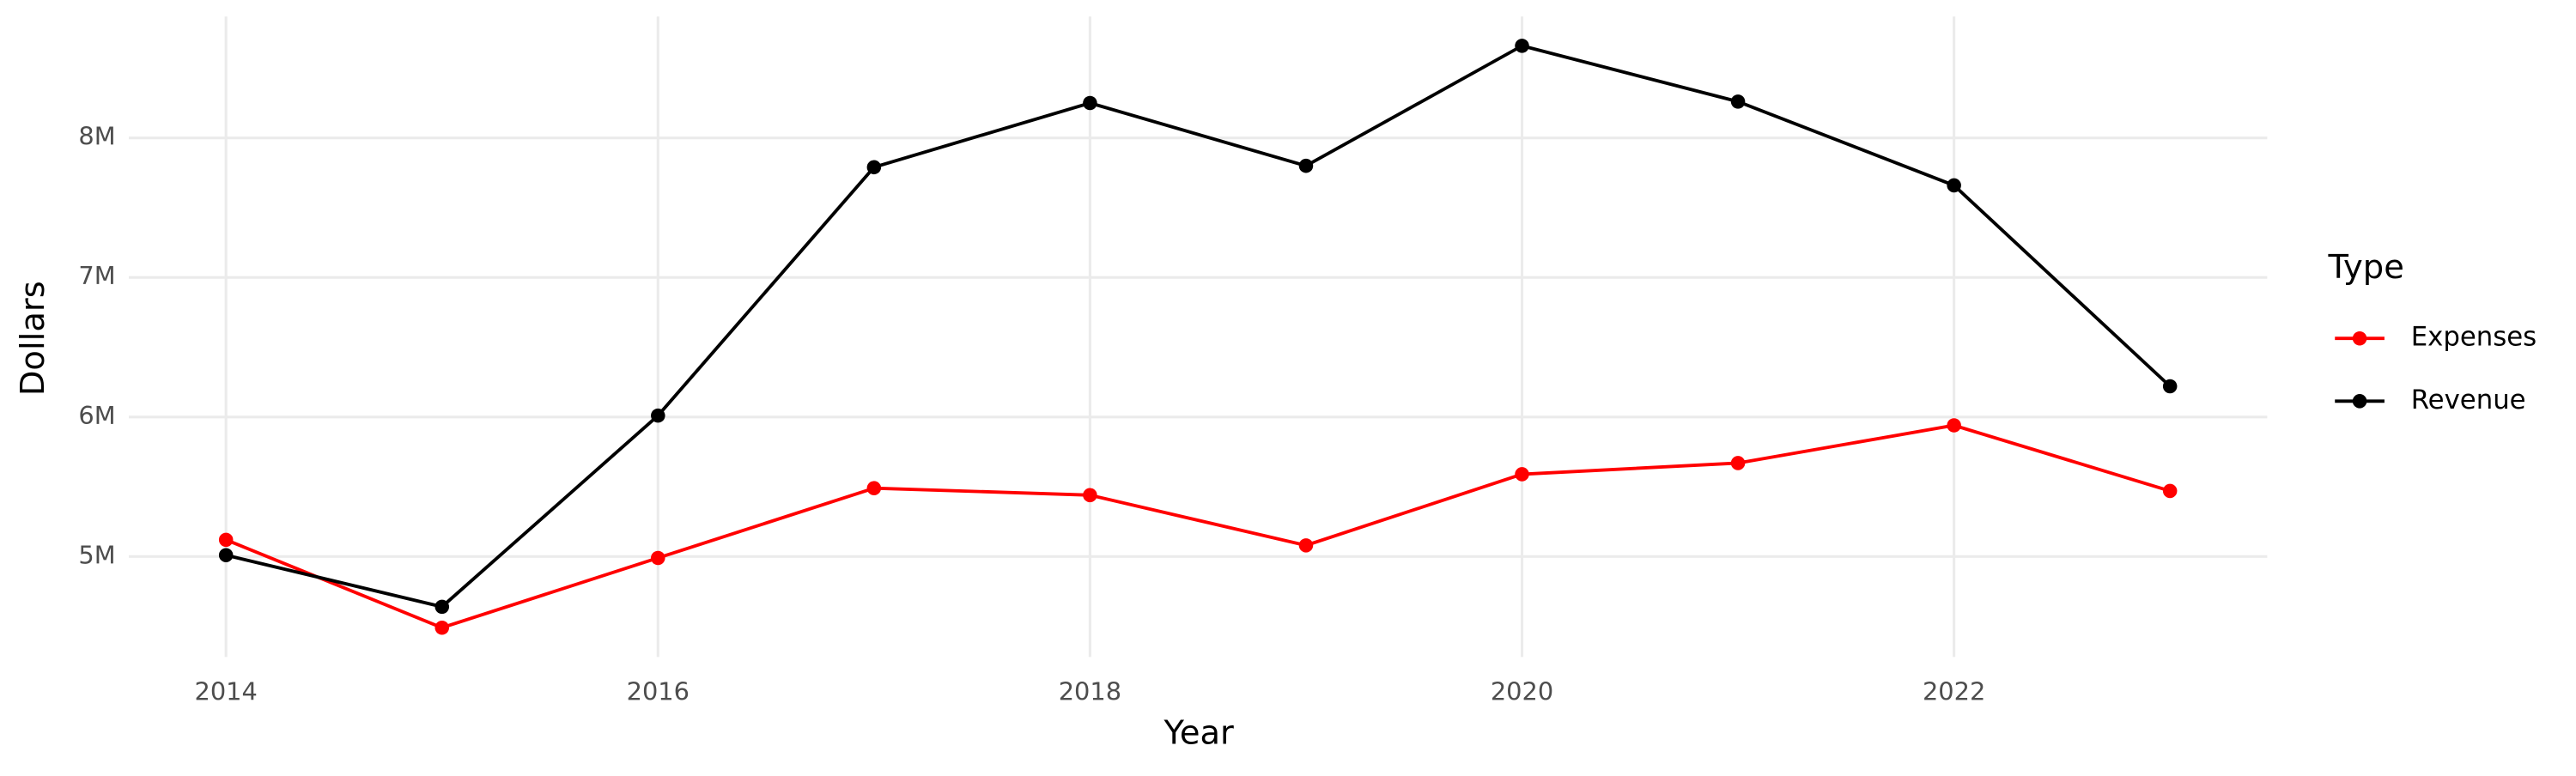 The height and width of the screenshot is (776, 2576). I want to click on y-tick-label: 5M, so click(96, 554).